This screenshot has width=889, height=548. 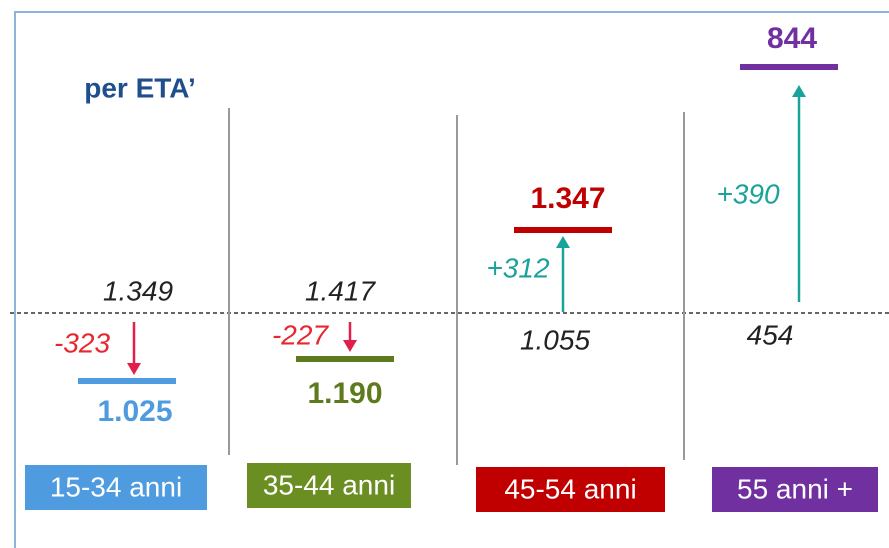 What do you see at coordinates (134, 411) in the screenshot?
I see `after-value: 1.025` at bounding box center [134, 411].